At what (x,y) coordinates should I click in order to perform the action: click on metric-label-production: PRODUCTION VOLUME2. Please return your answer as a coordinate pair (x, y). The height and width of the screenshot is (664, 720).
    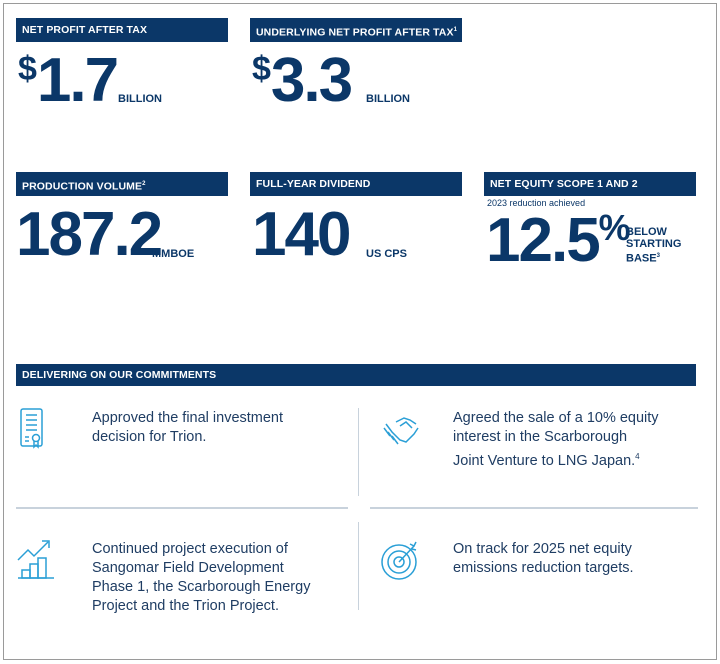
    Looking at the image, I should click on (122, 184).